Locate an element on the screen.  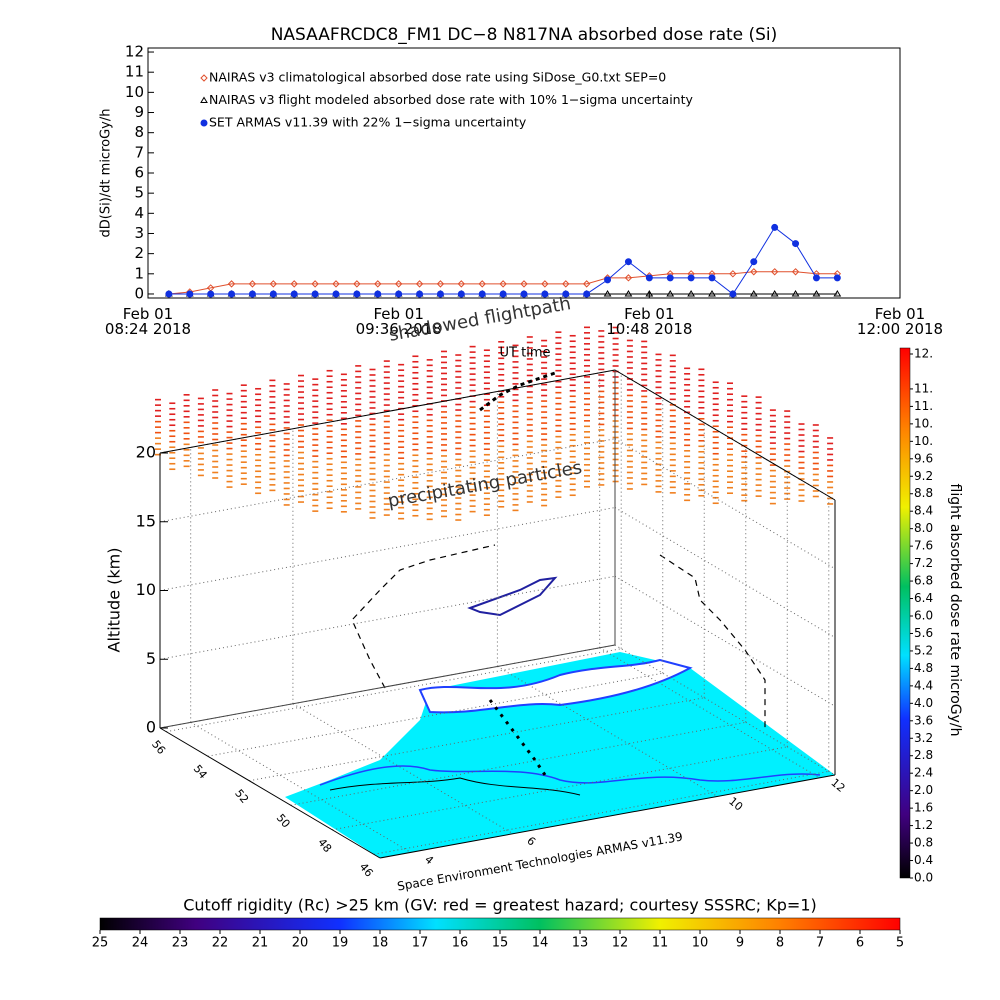
legend-marker is located at coordinates (204, 123).